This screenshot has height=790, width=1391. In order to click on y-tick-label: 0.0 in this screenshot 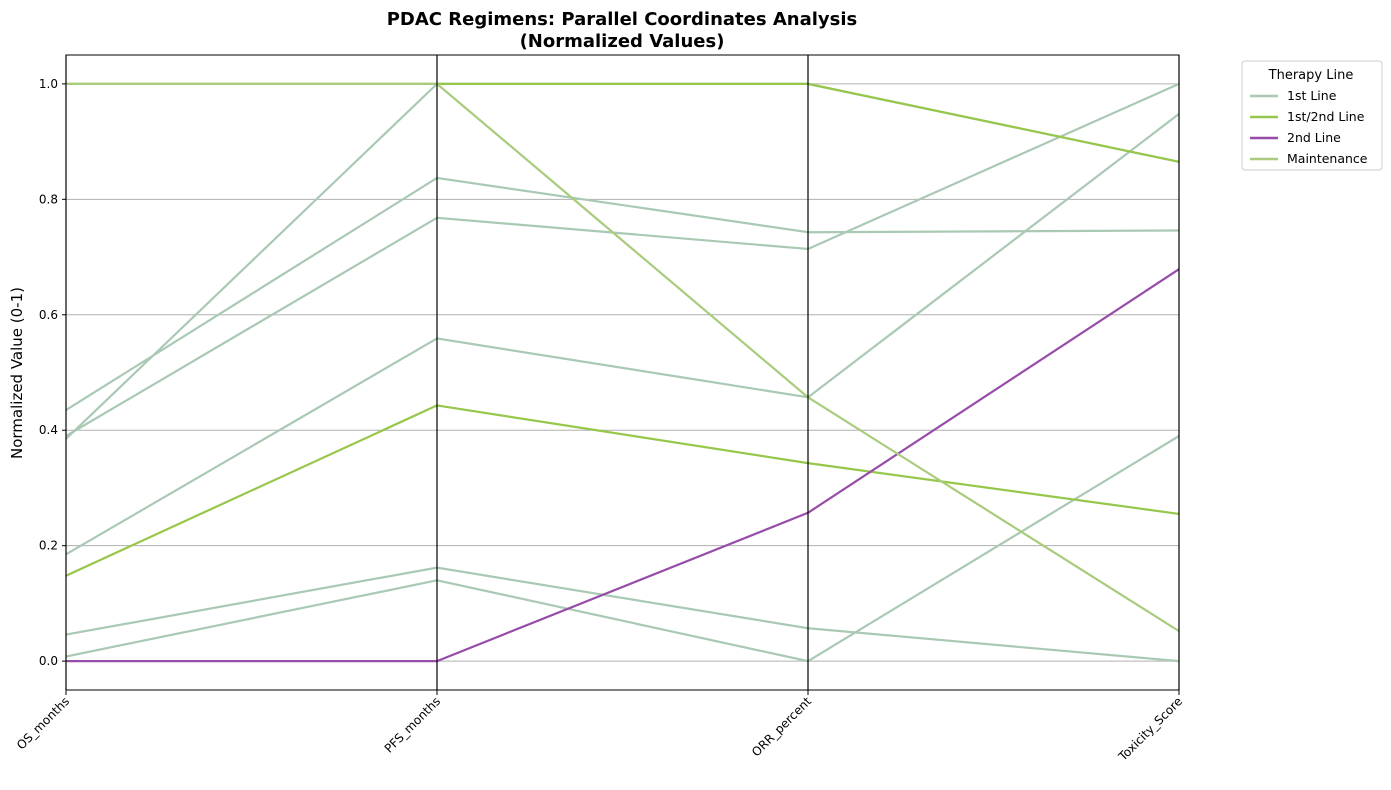, I will do `click(48, 661)`.